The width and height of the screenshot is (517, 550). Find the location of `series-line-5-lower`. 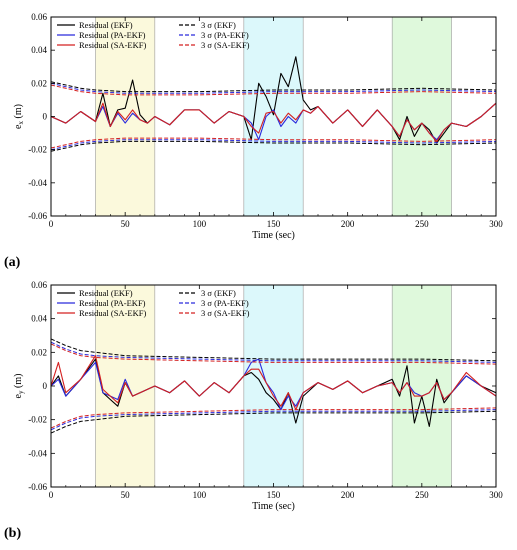

series-line-5-lower is located at coordinates (273, 418).